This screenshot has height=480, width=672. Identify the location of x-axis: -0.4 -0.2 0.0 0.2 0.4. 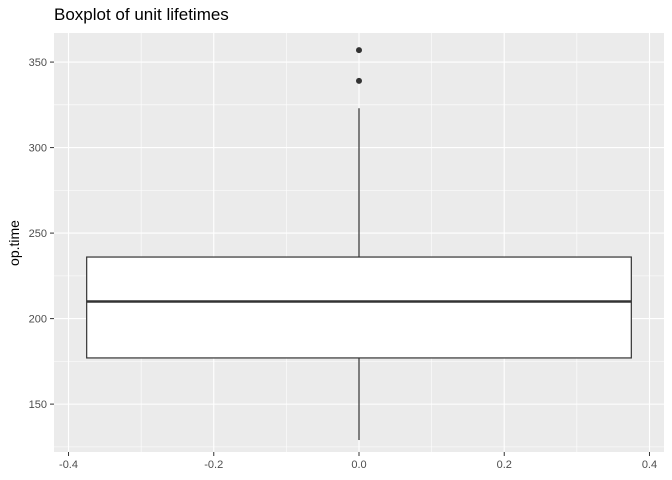
(358, 461).